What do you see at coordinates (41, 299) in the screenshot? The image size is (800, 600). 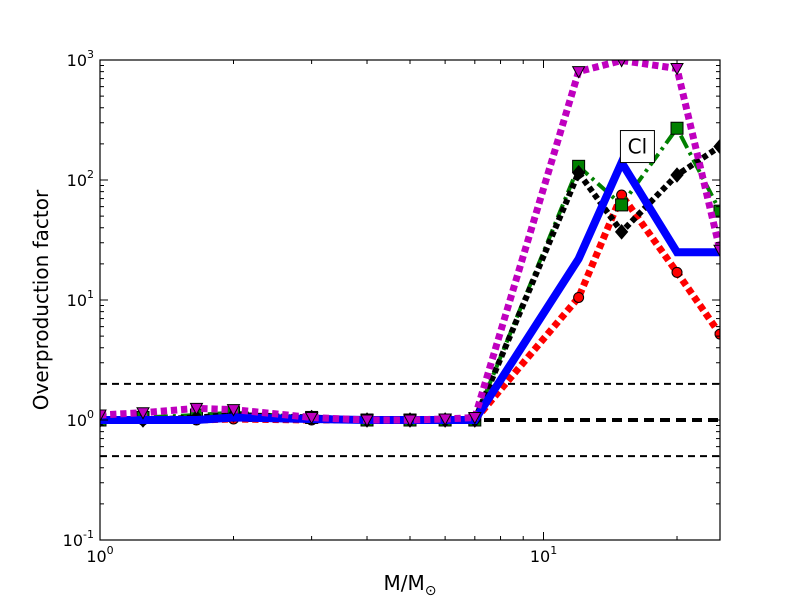 I see `y-axis-label: Overproduction factor` at bounding box center [41, 299].